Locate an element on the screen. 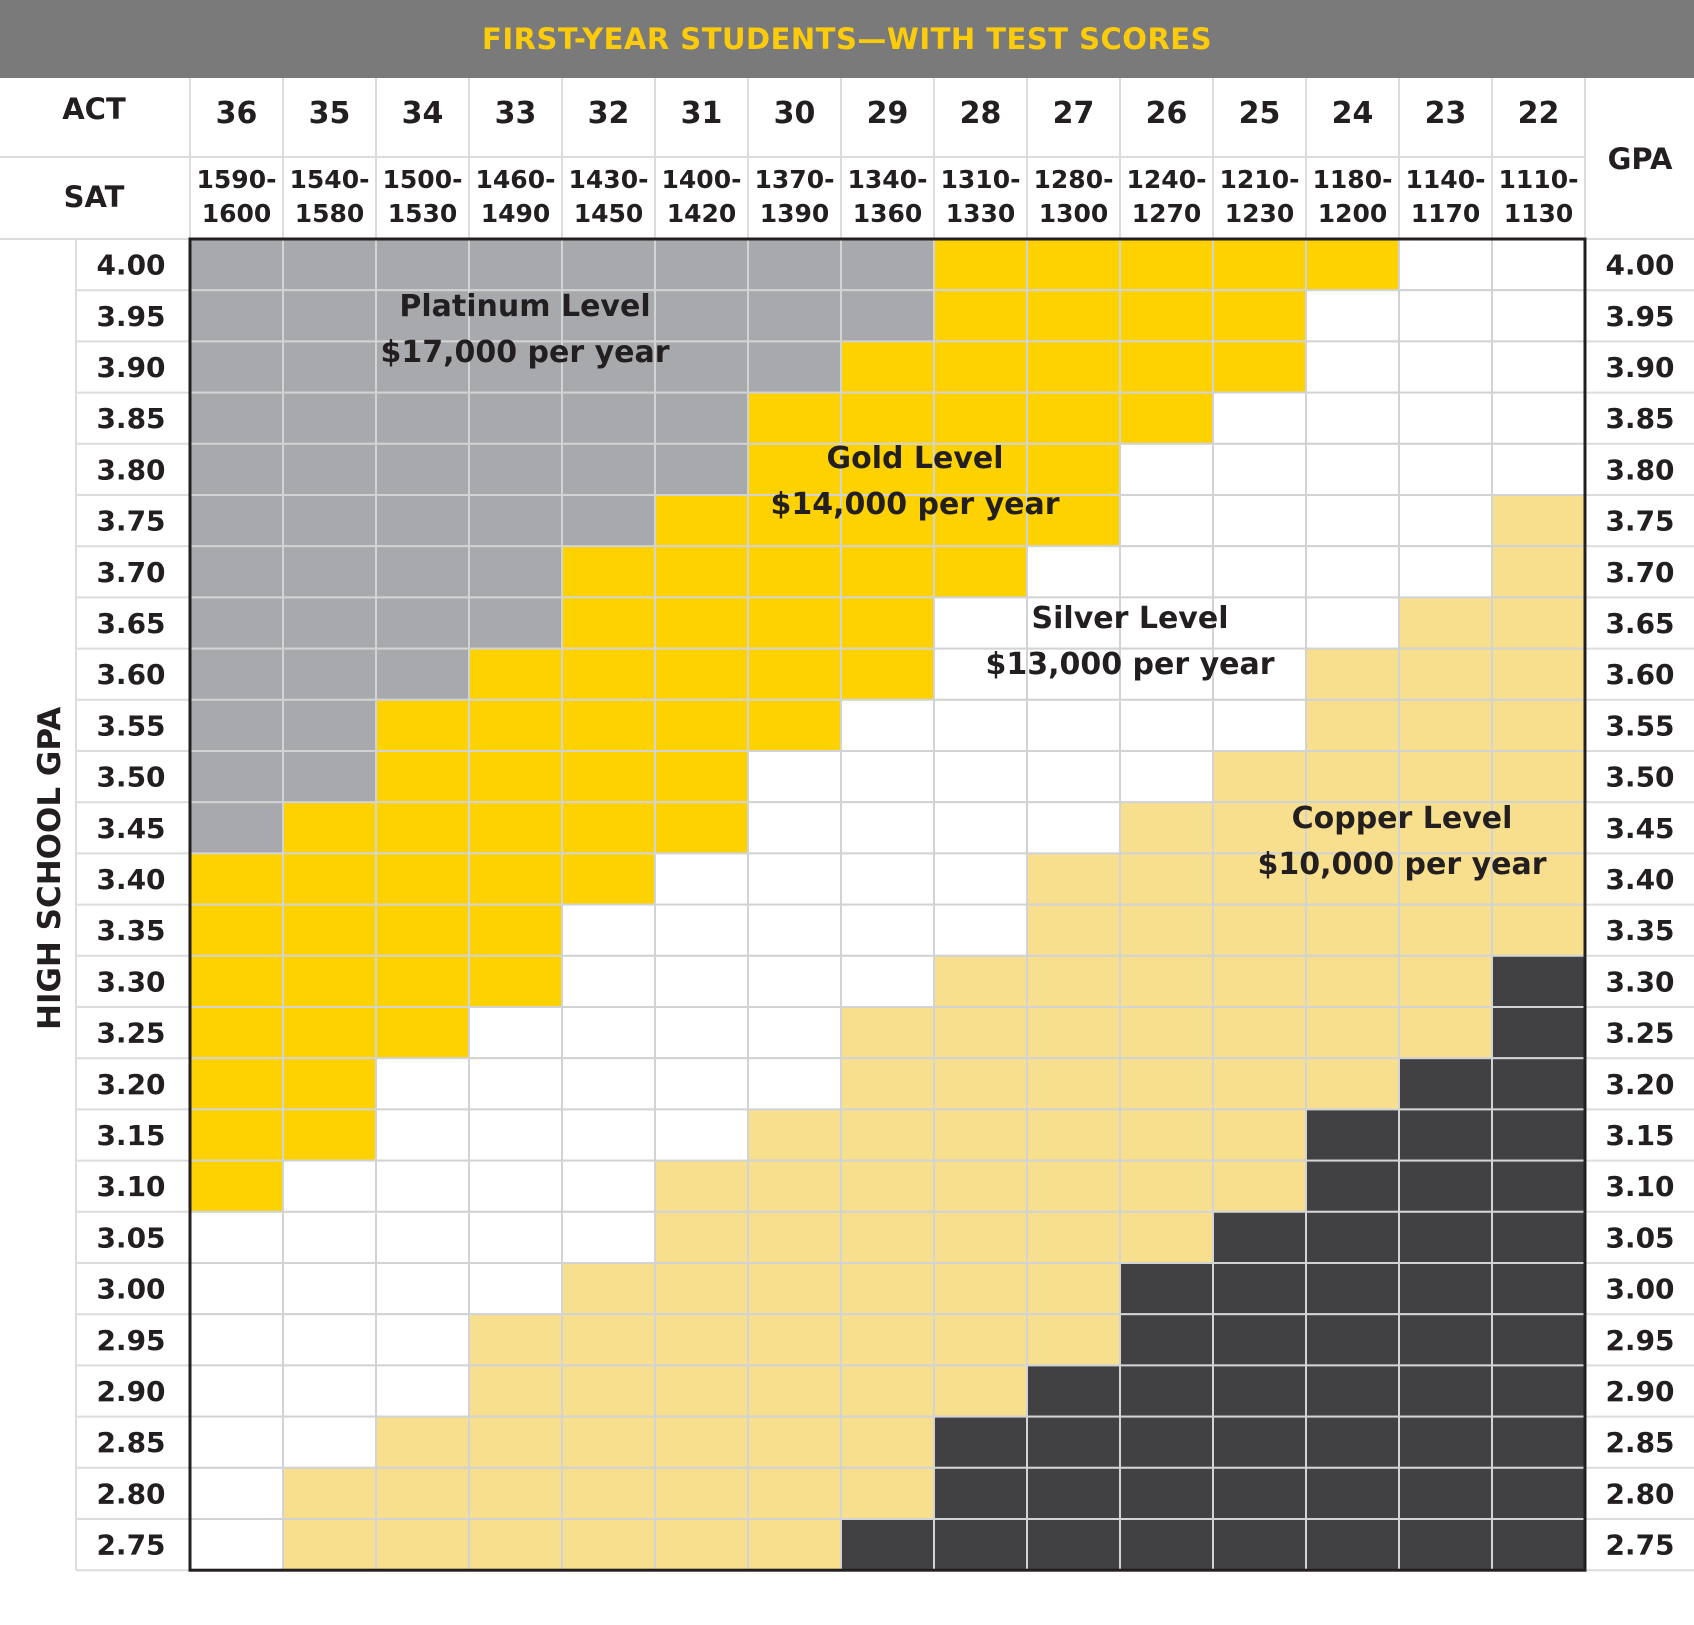  gpa-row-label-right: 3.80 is located at coordinates (1639, 469).